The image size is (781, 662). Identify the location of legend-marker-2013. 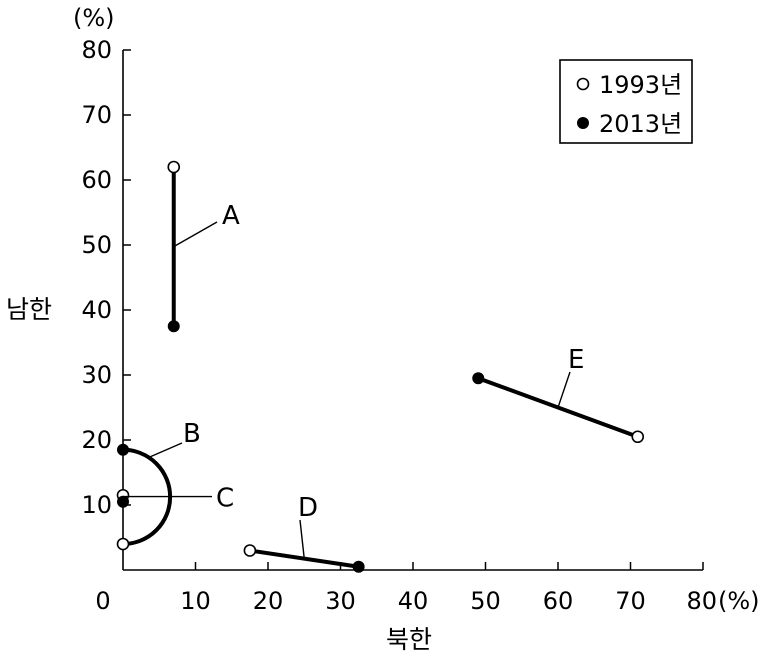
(583, 123).